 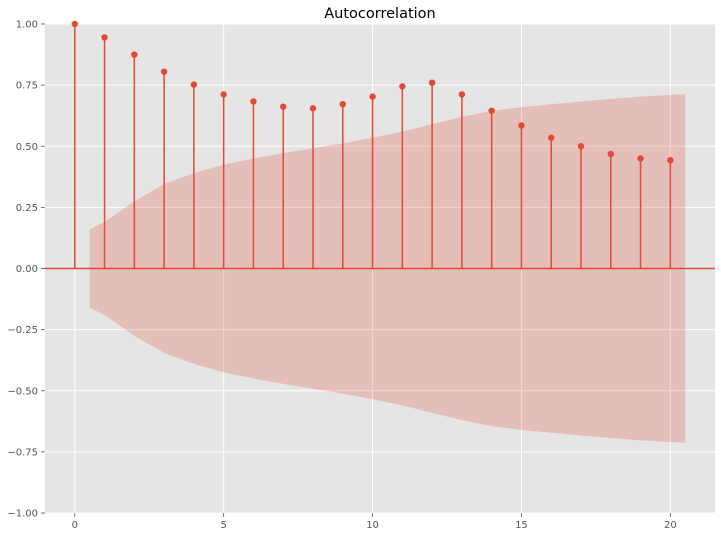 I want to click on x-tick-label: 10, so click(x=372, y=525).